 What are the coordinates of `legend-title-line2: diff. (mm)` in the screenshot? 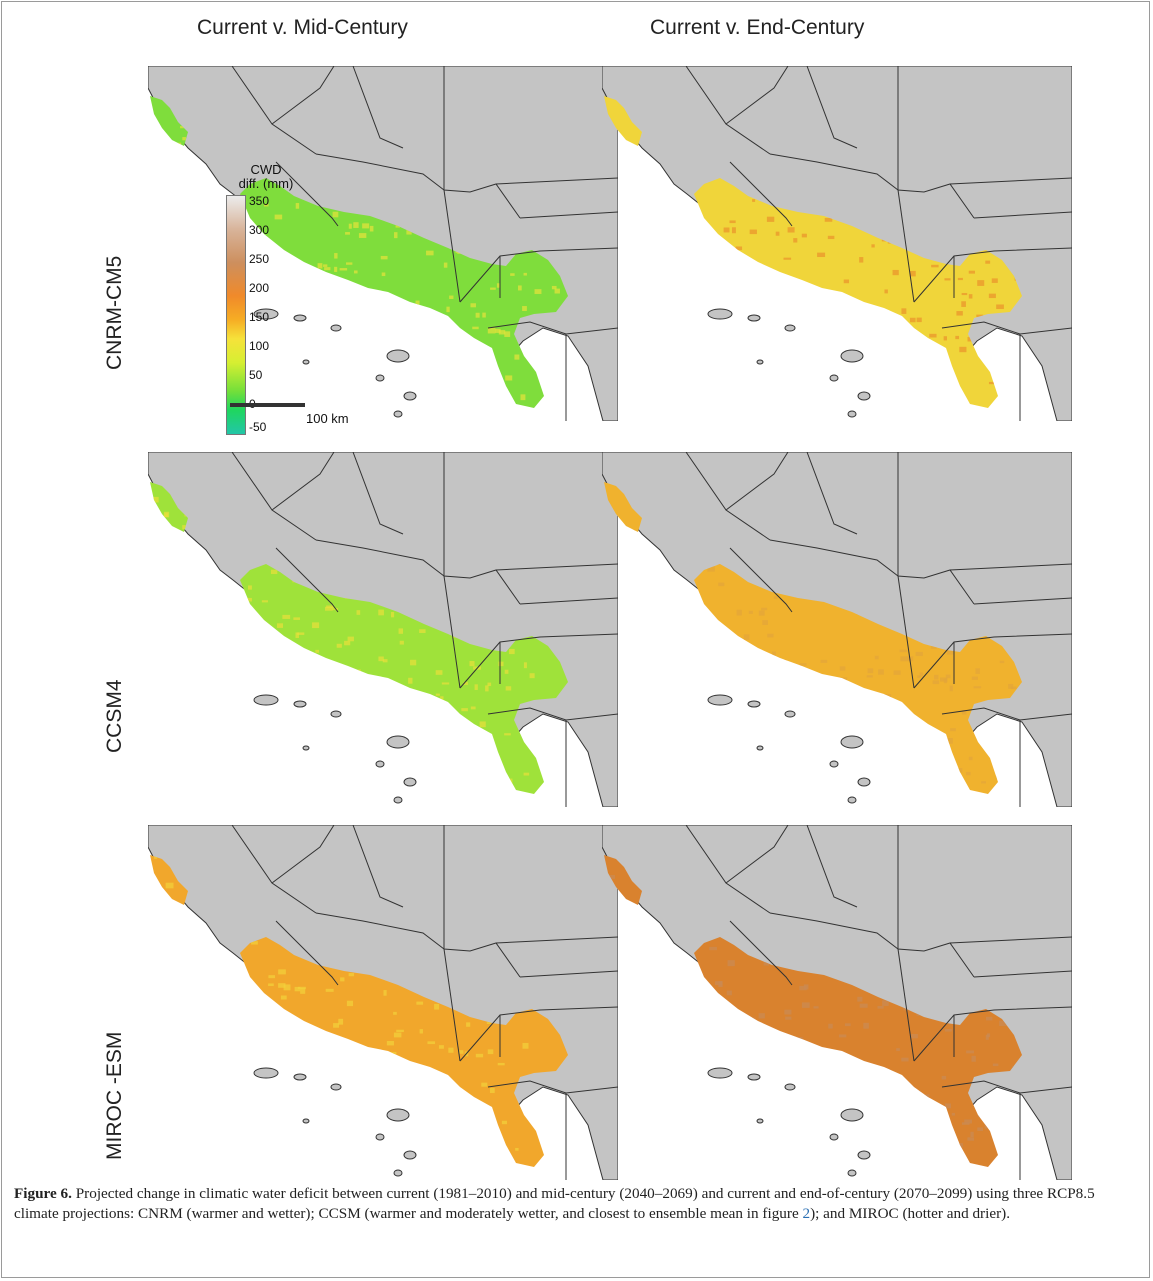 It's located at (266, 183).